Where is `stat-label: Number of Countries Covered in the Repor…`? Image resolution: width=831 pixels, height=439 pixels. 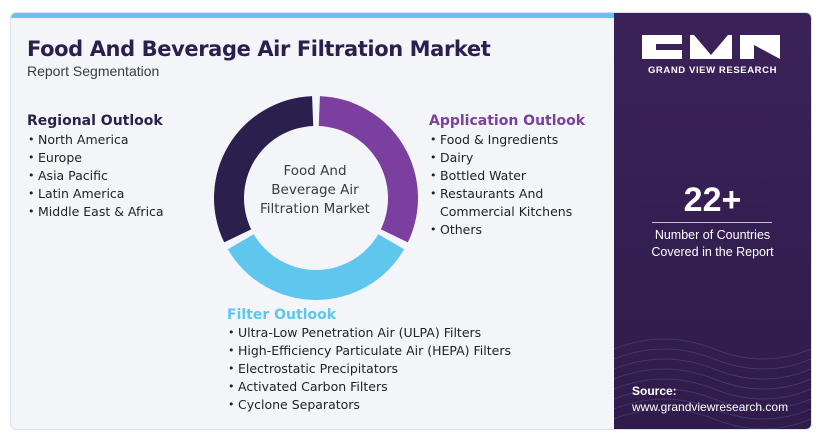
stat-label: Number of Countries Covered in the Repor… is located at coordinates (712, 244).